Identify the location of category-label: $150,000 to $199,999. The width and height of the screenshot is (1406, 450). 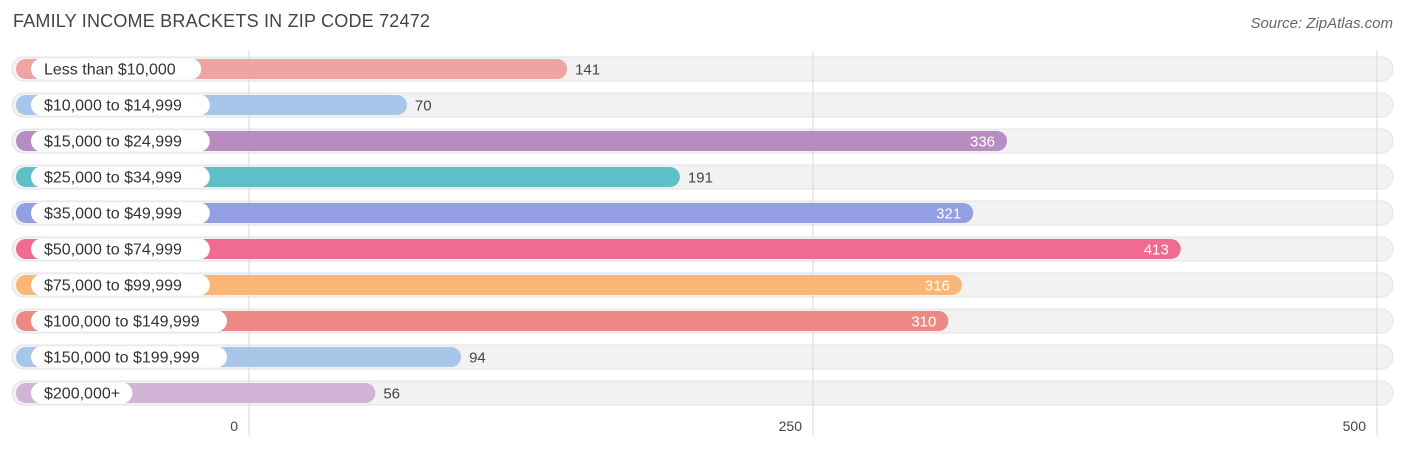
(122, 358).